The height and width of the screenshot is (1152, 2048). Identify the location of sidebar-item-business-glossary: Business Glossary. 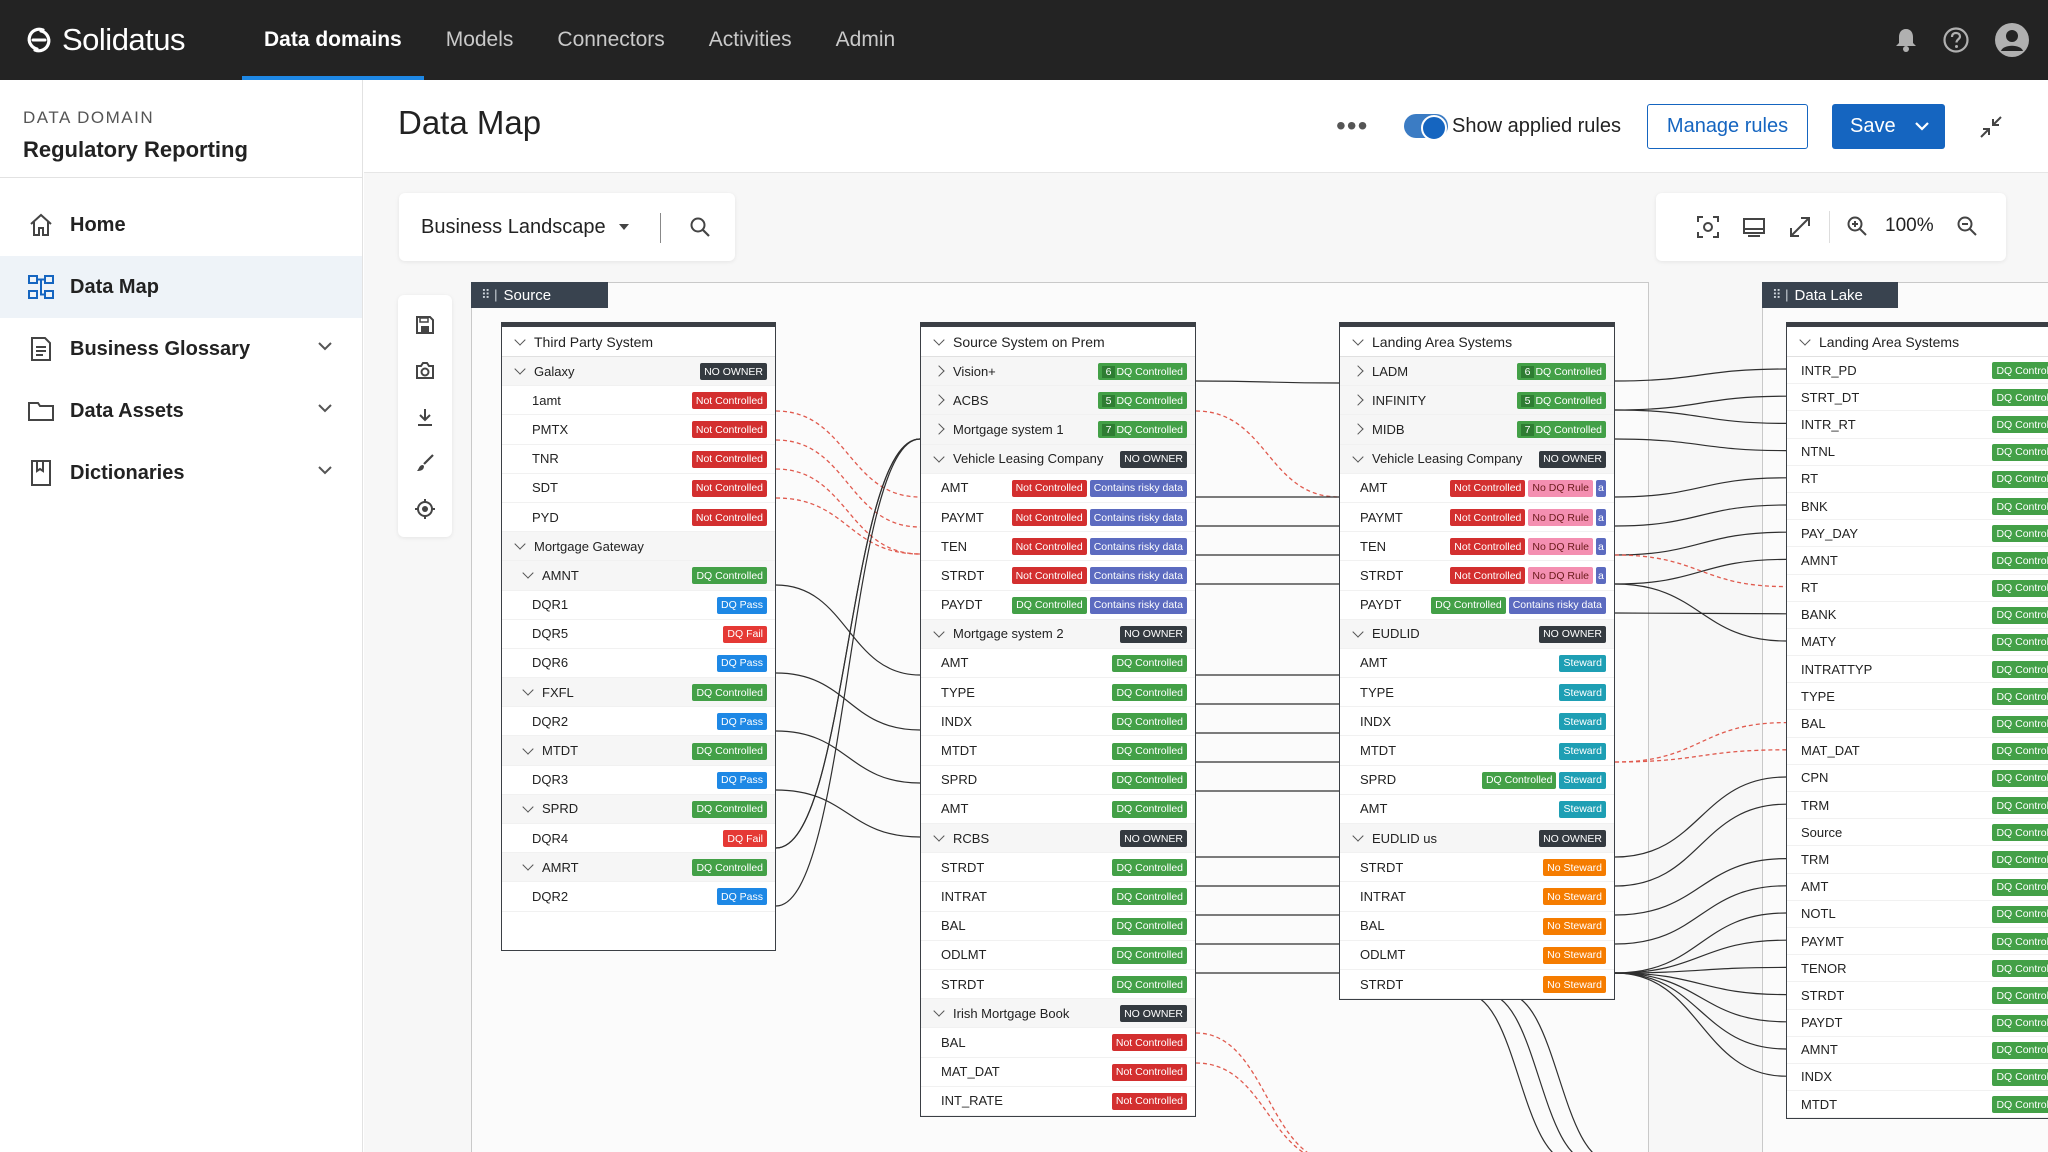
(181, 349).